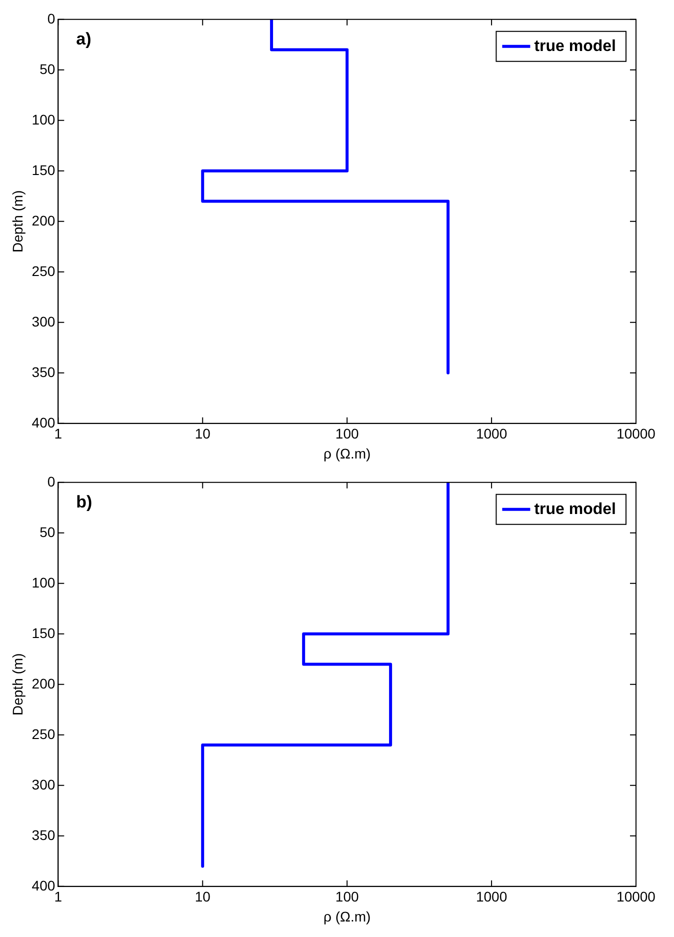  I want to click on annotation: b), so click(84, 502).